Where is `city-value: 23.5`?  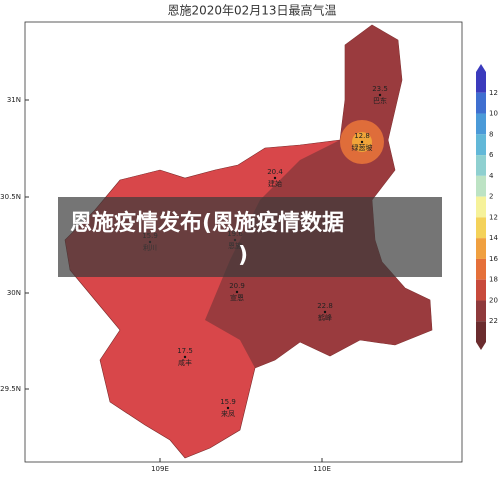 city-value: 23.5 is located at coordinates (380, 89).